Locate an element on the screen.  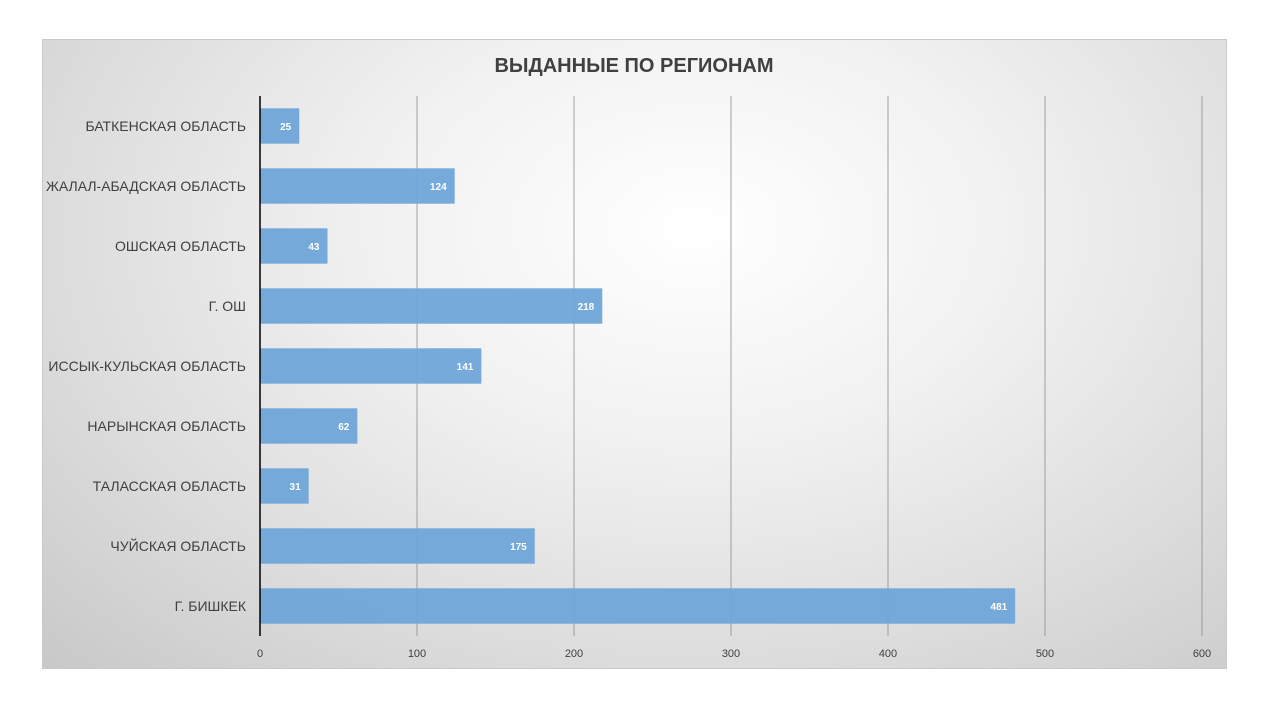
data-label: 124 is located at coordinates (438, 187).